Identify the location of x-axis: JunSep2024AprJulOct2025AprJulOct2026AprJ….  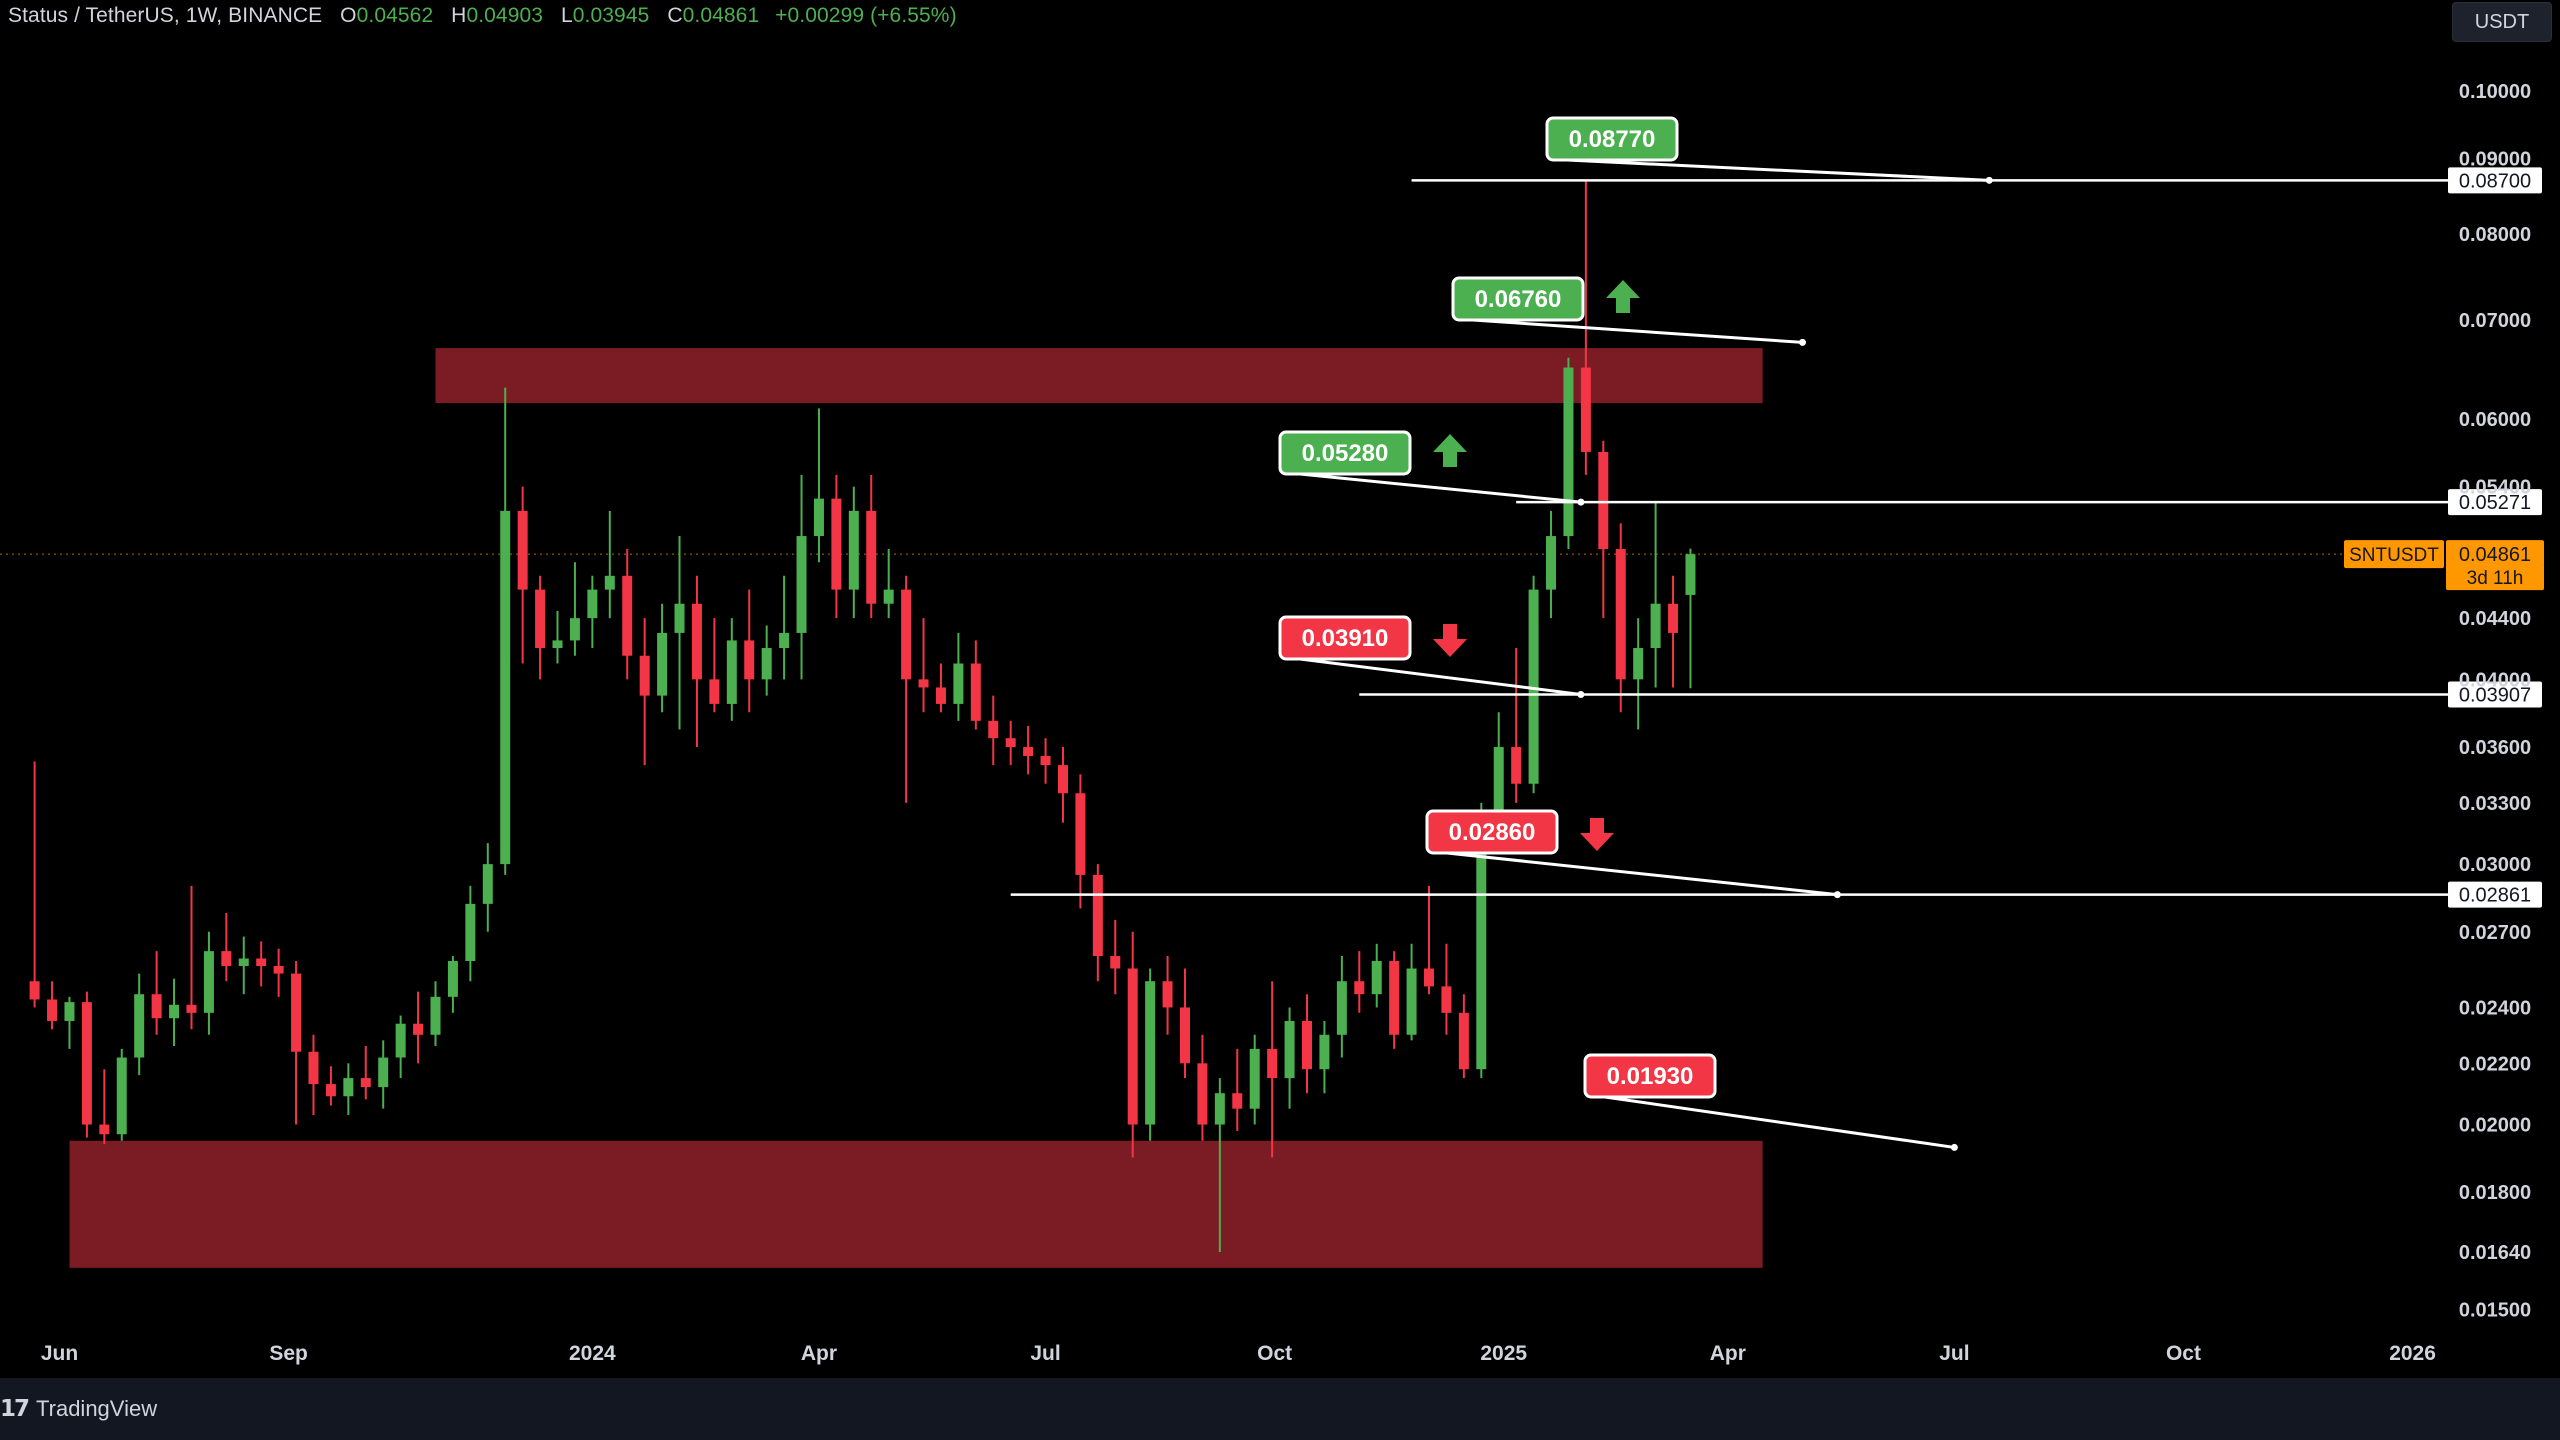
(1238, 1353).